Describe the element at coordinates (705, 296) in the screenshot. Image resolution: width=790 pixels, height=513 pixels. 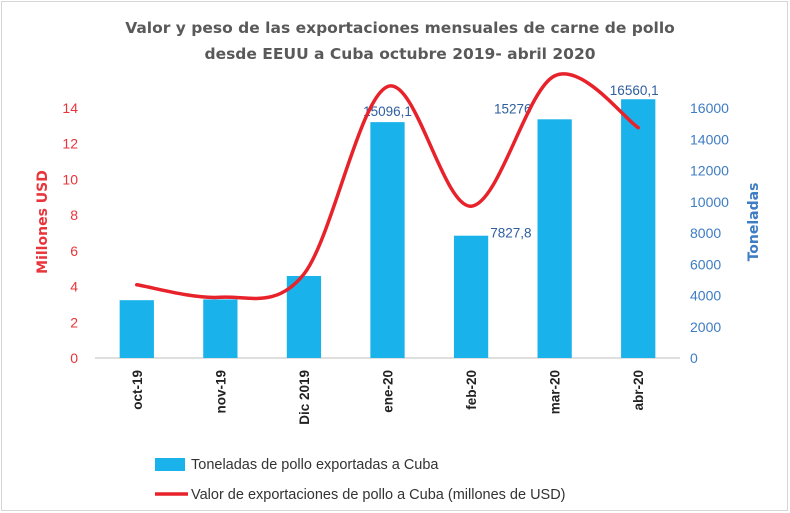
I see `y-right-tick-4000: 4000` at that location.